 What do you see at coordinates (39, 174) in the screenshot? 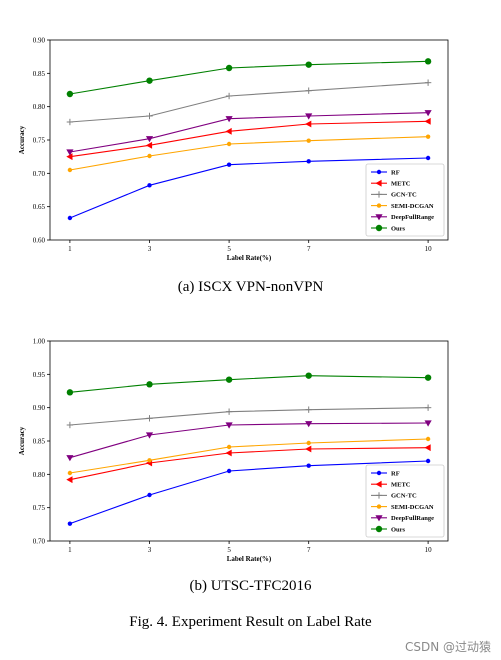
I see `y-tick-label: 0.70` at bounding box center [39, 174].